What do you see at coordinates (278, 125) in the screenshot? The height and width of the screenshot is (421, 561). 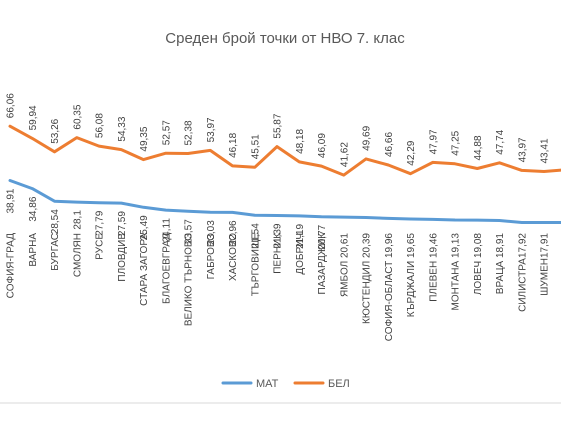 I see `data-label-bel-12: 55,87` at bounding box center [278, 125].